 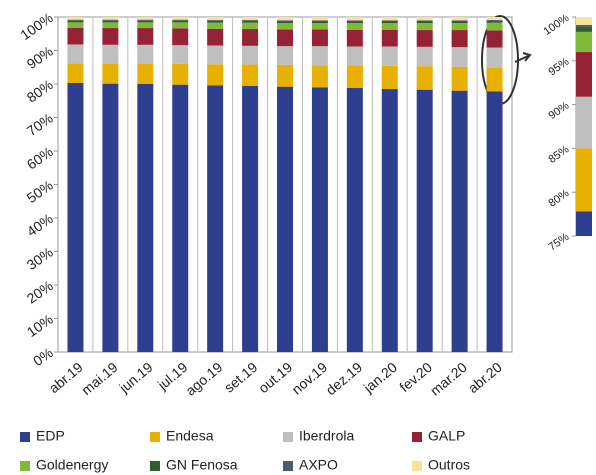 I want to click on legend-label: AXPO, so click(x=318, y=465).